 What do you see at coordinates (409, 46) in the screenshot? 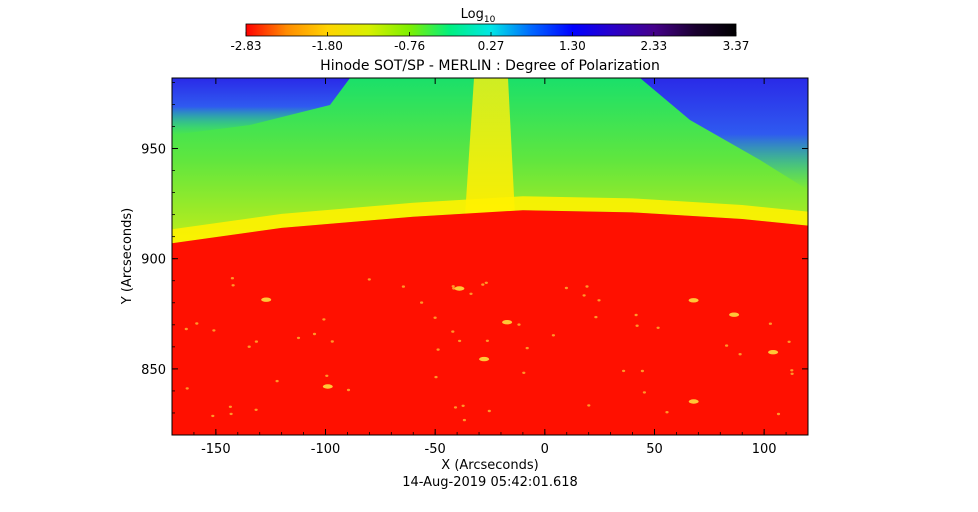
I see `colorbar-tick-label: -0.76` at bounding box center [409, 46].